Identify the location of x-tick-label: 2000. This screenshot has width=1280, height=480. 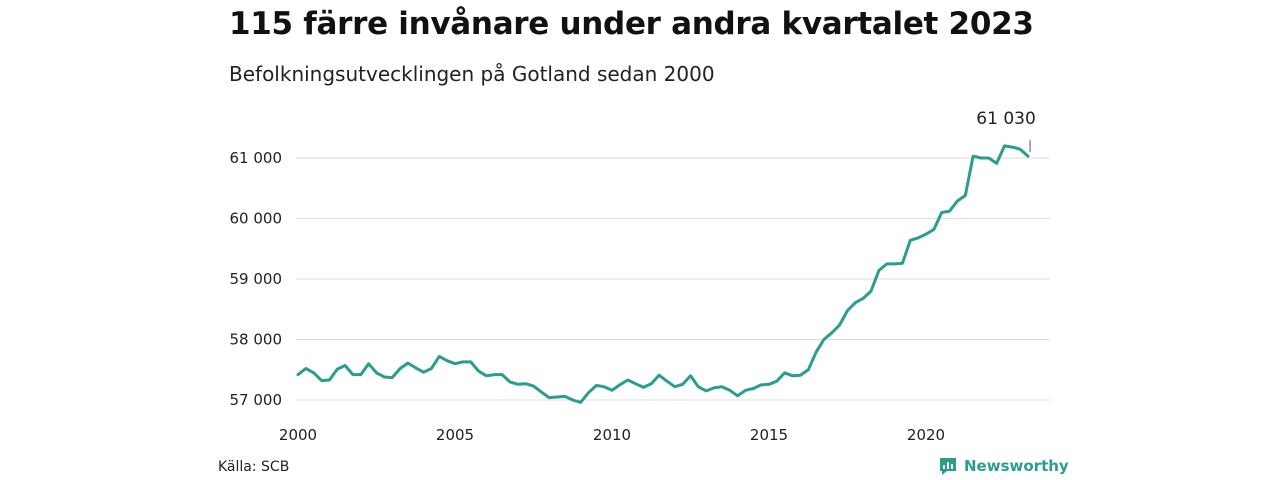
(298, 435).